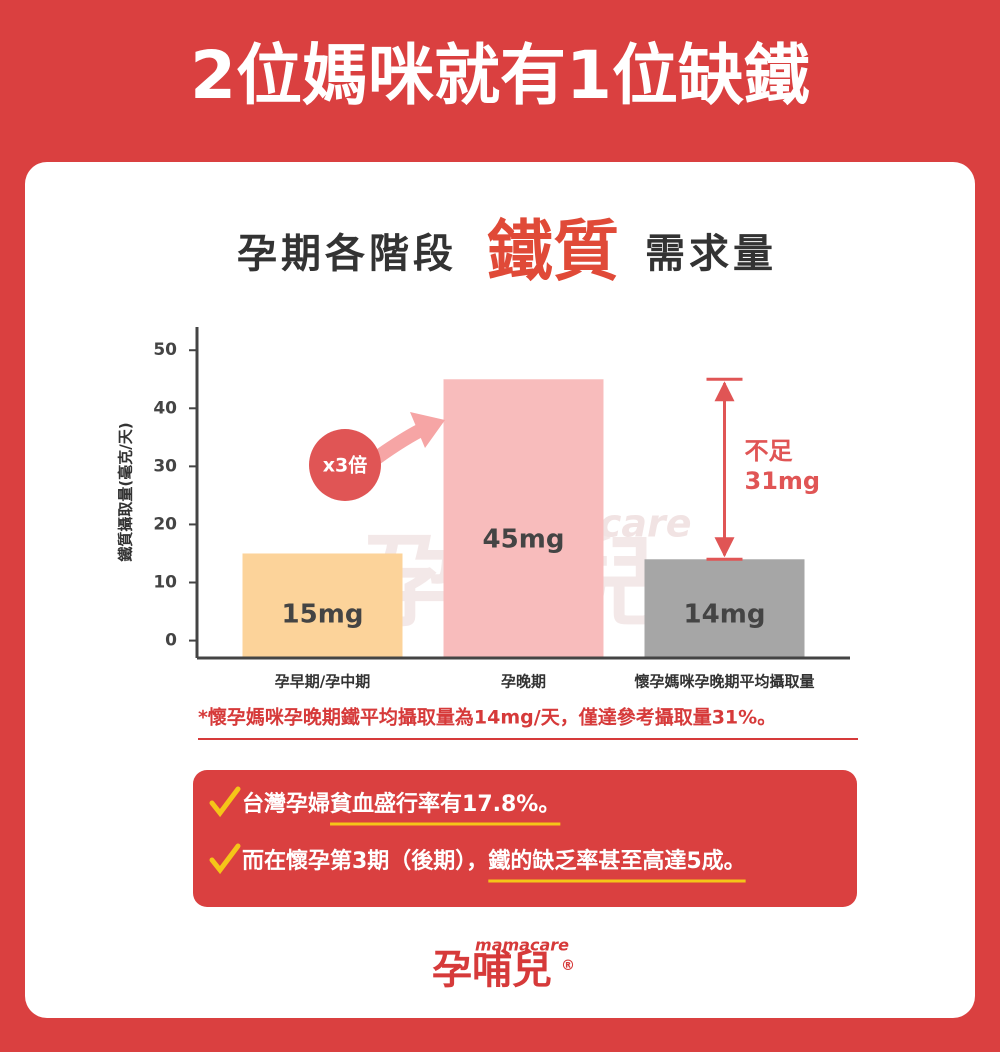 Image resolution: width=1000 pixels, height=1056 pixels. What do you see at coordinates (165, 466) in the screenshot?
I see `y-tick-label: 30` at bounding box center [165, 466].